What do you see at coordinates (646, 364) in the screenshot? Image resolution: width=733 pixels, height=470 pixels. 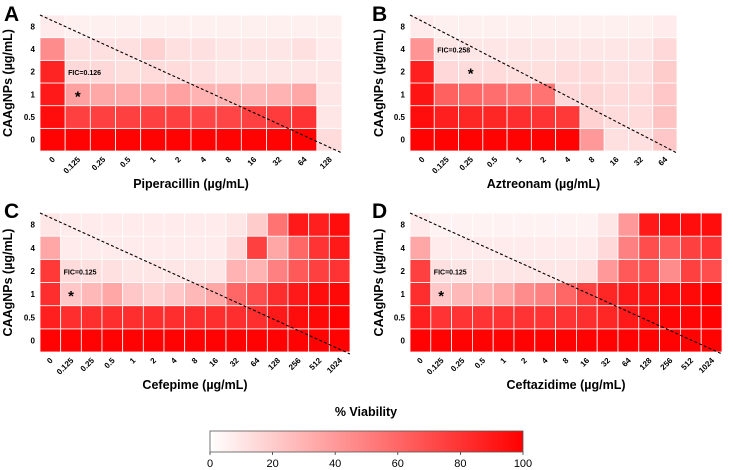 I see `x-tick-label: 128` at bounding box center [646, 364].